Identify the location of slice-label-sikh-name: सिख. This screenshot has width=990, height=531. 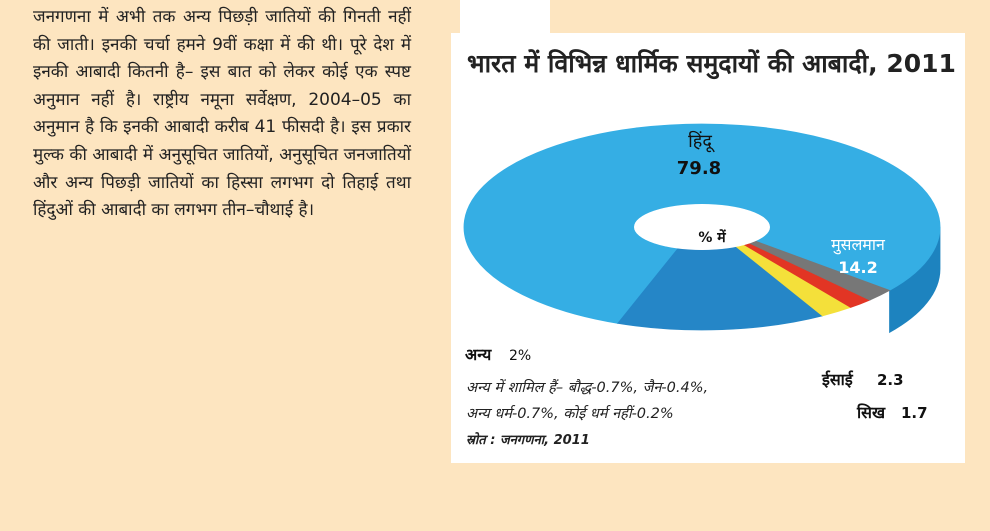
(871, 412).